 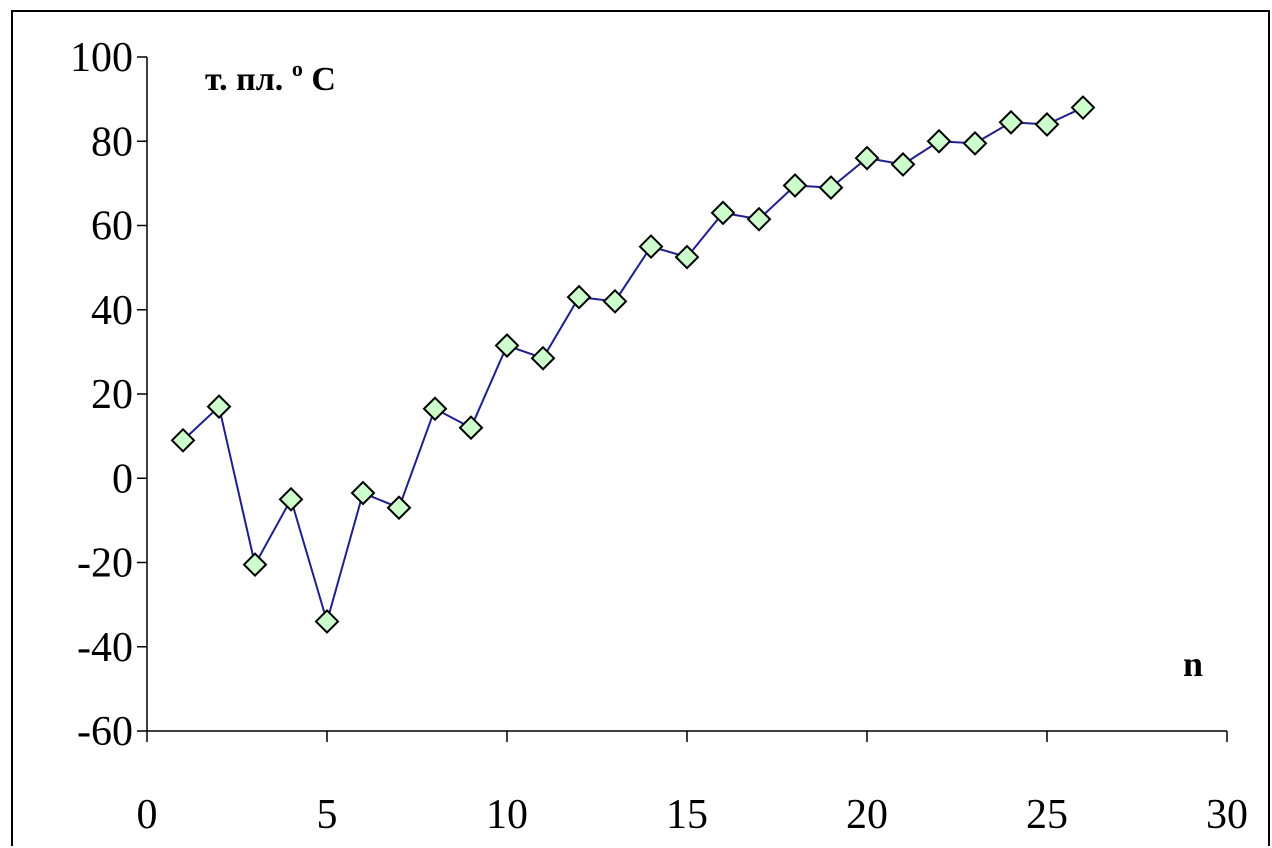 What do you see at coordinates (327, 815) in the screenshot?
I see `x-tick-label: 5` at bounding box center [327, 815].